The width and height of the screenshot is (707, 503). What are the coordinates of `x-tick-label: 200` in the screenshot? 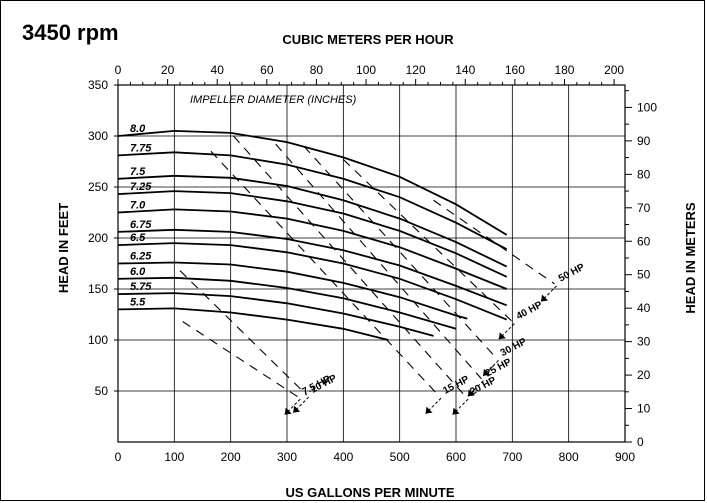 It's located at (231, 457).